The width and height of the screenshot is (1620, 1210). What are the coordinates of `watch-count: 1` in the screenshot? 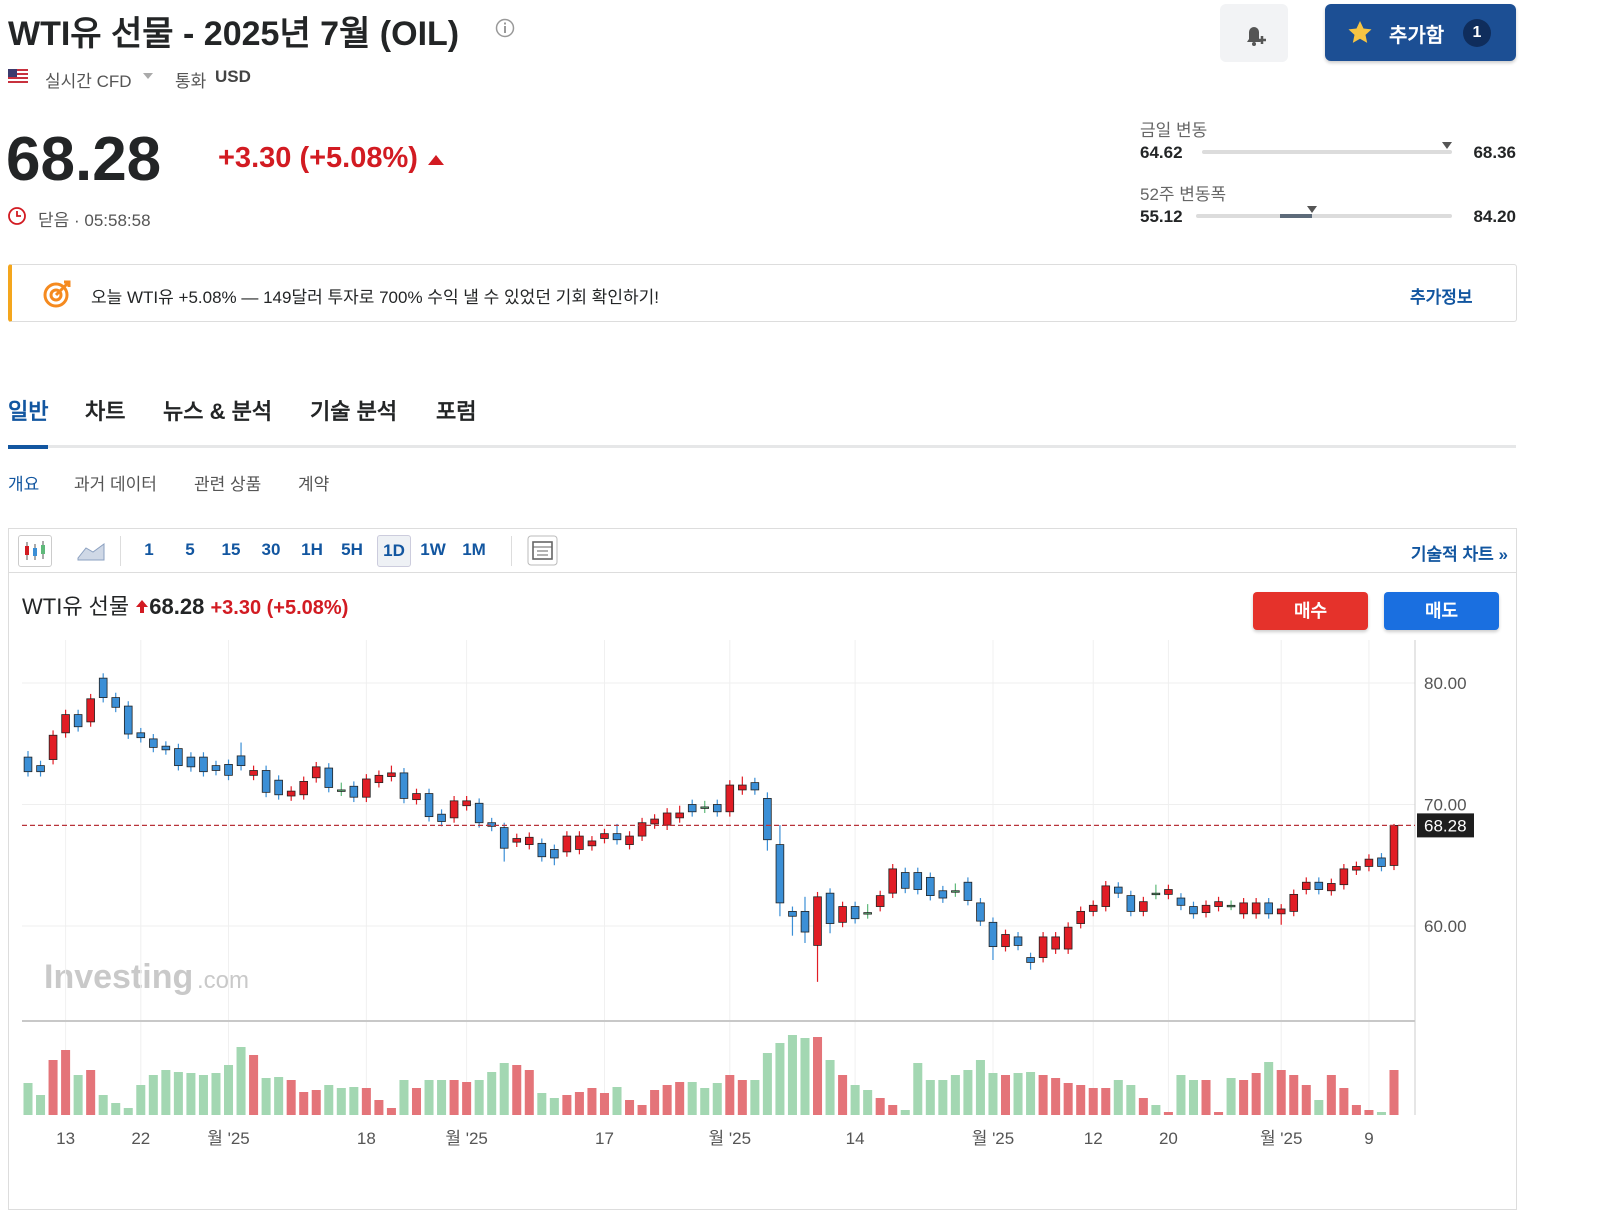 It's located at (1477, 33).